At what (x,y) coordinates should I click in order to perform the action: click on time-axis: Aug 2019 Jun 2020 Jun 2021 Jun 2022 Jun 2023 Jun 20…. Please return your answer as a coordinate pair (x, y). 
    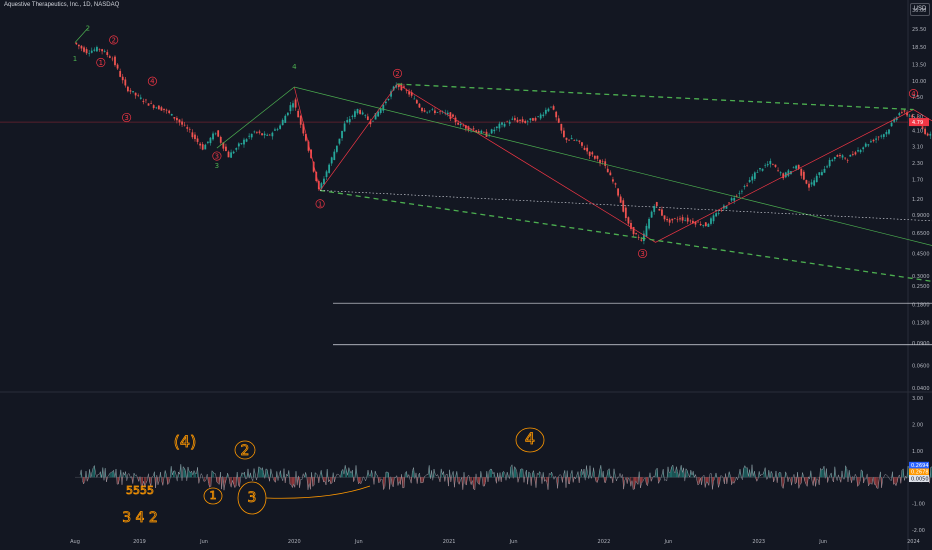
    Looking at the image, I should click on (495, 542).